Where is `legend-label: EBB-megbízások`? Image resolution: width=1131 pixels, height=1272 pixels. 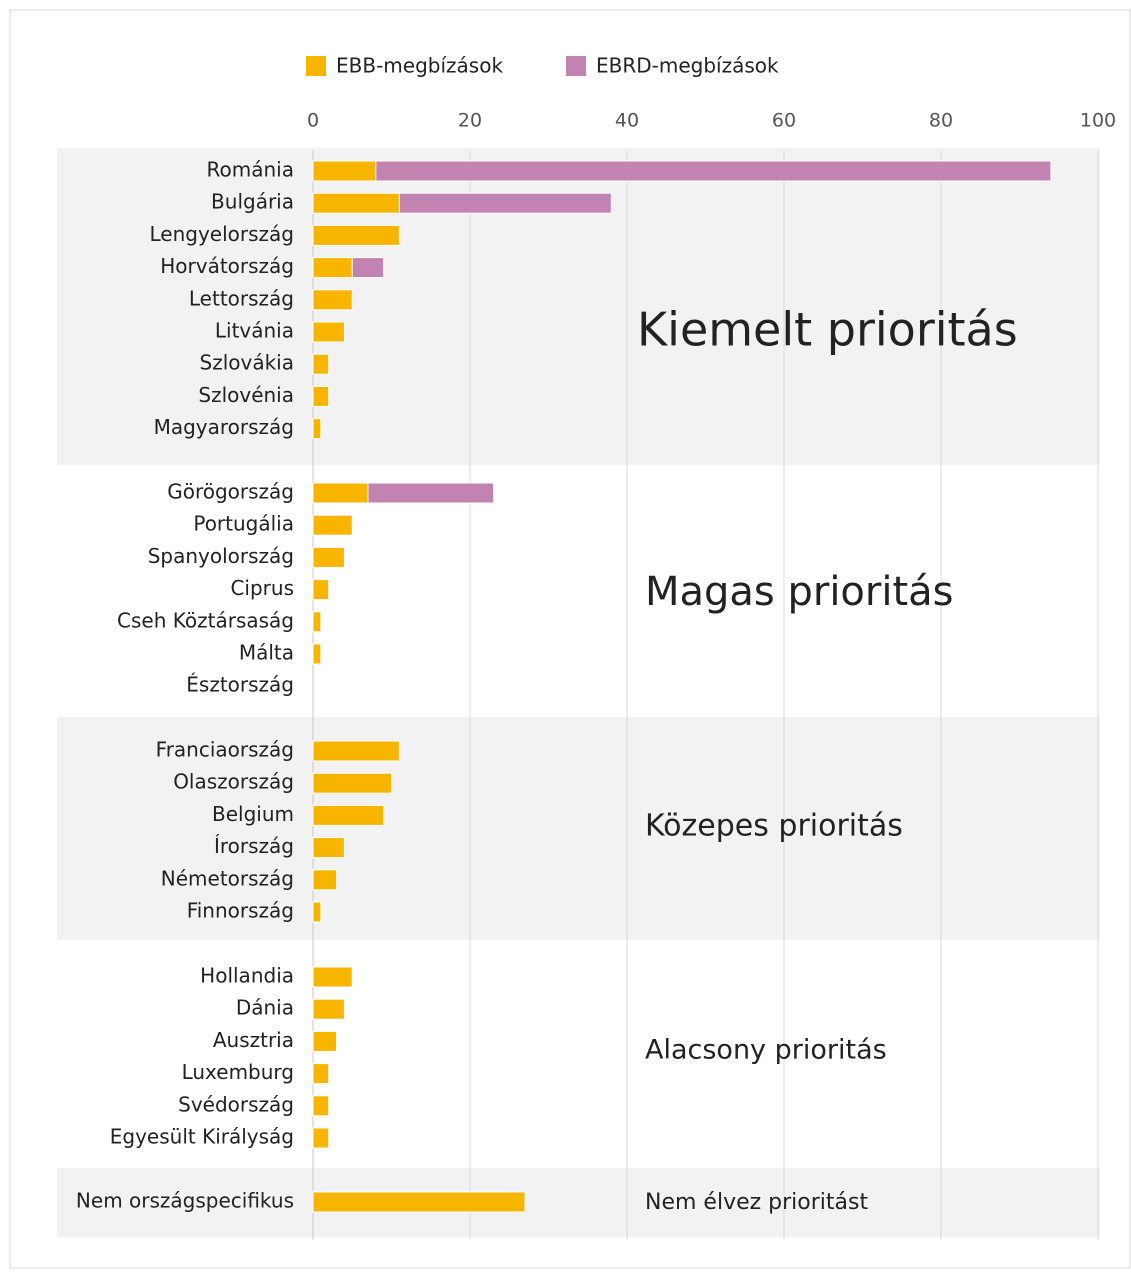
legend-label: EBB-megbízások is located at coordinates (419, 66).